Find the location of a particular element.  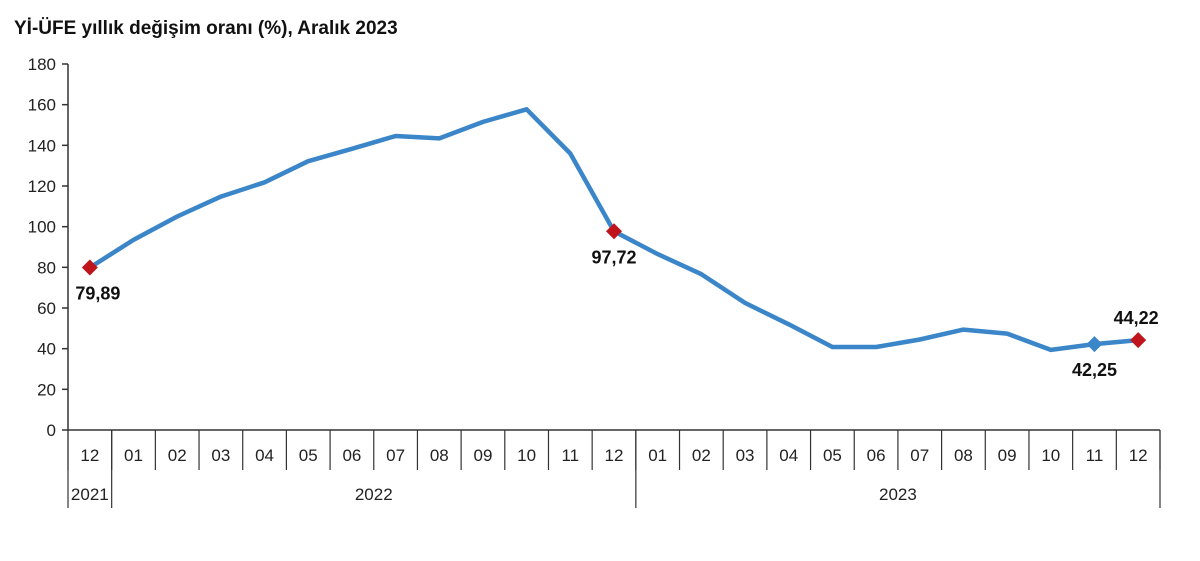

data-label: 97,72 is located at coordinates (613, 257).